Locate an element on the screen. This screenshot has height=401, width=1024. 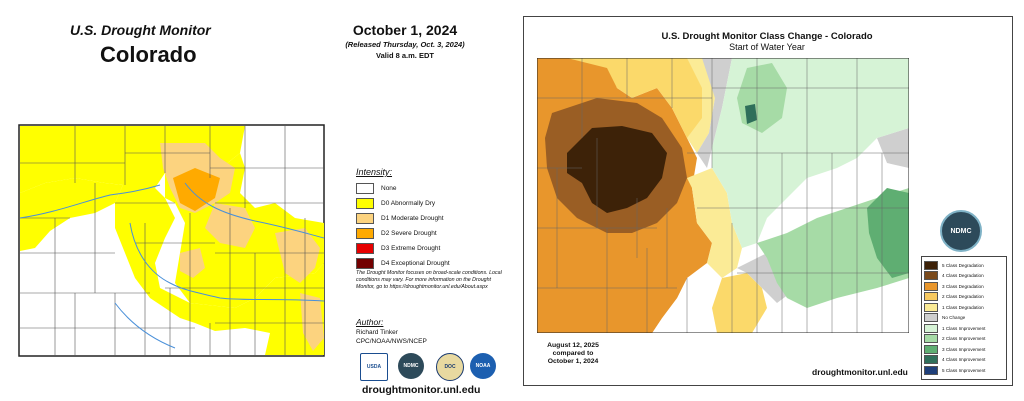
degradation-1-central is located at coordinates (714, 223).